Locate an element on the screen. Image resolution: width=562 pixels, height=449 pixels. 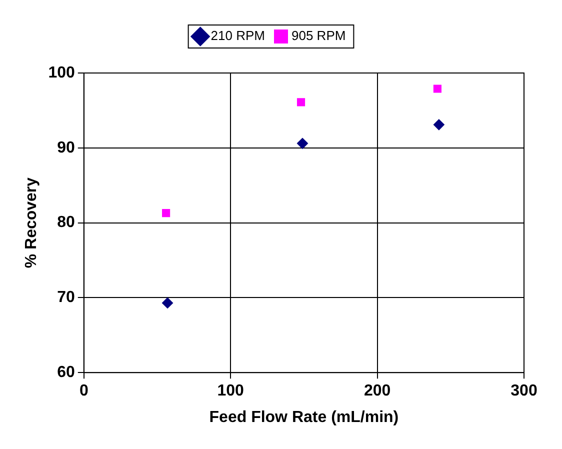
x-tick-label: 200 is located at coordinates (377, 391).